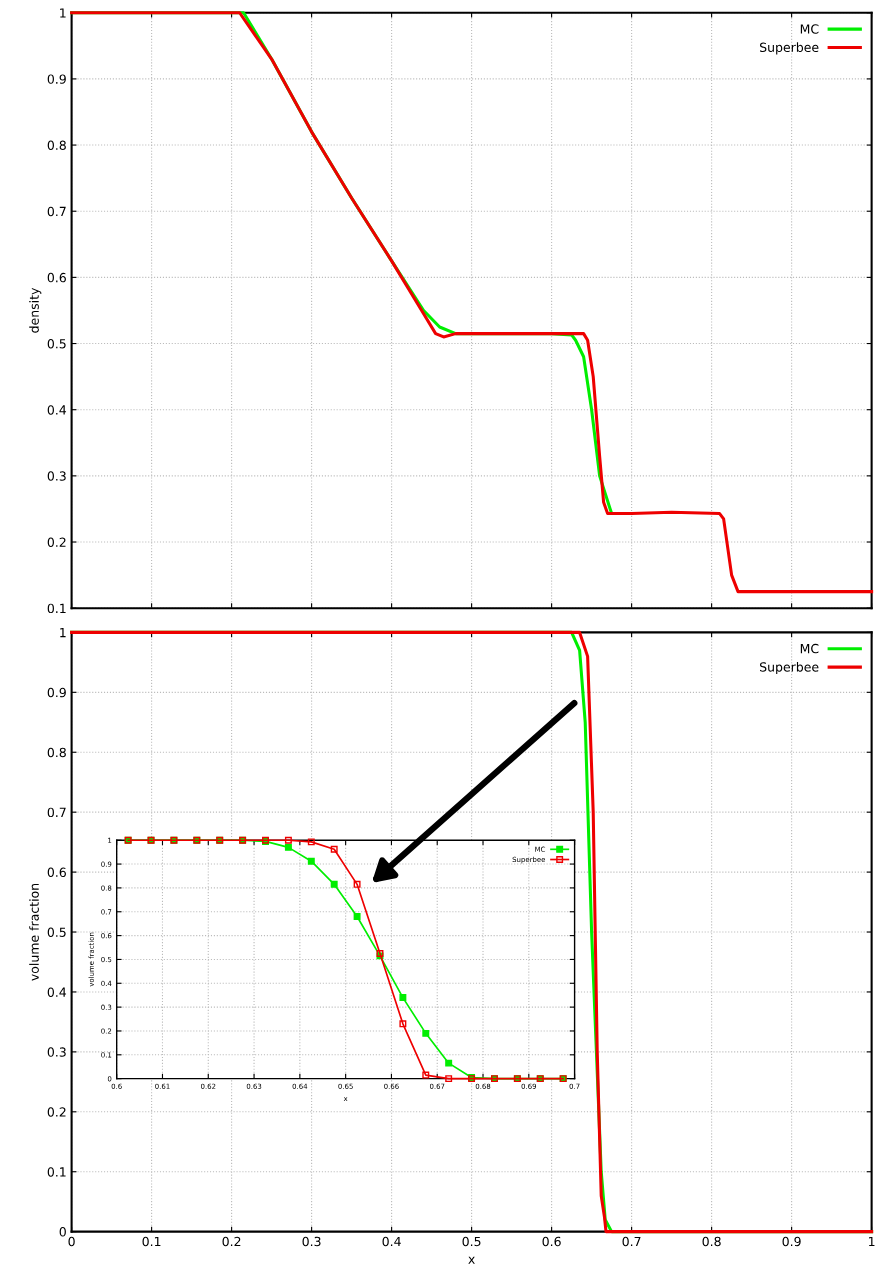  Describe the element at coordinates (551, 1241) in the screenshot. I see `x-tick-label: 0.6` at that location.